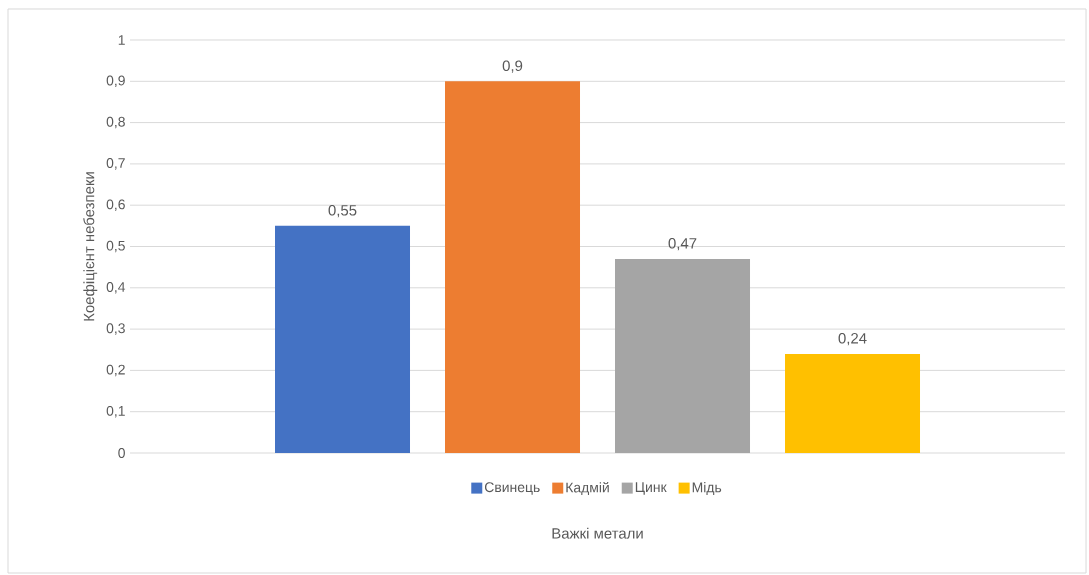  Describe the element at coordinates (707, 488) in the screenshot. I see `legend-label: Мідь` at that location.